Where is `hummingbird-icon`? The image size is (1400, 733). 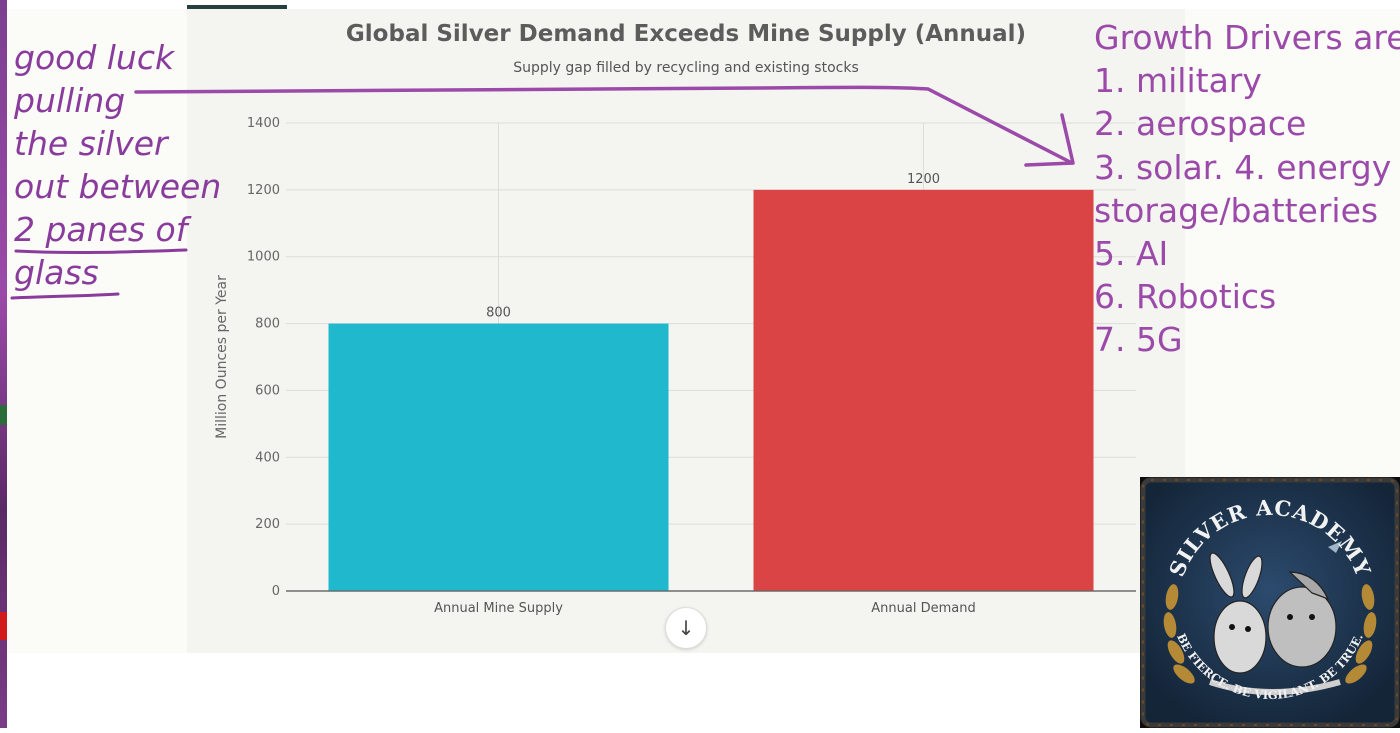 hummingbird-icon is located at coordinates (1335, 547).